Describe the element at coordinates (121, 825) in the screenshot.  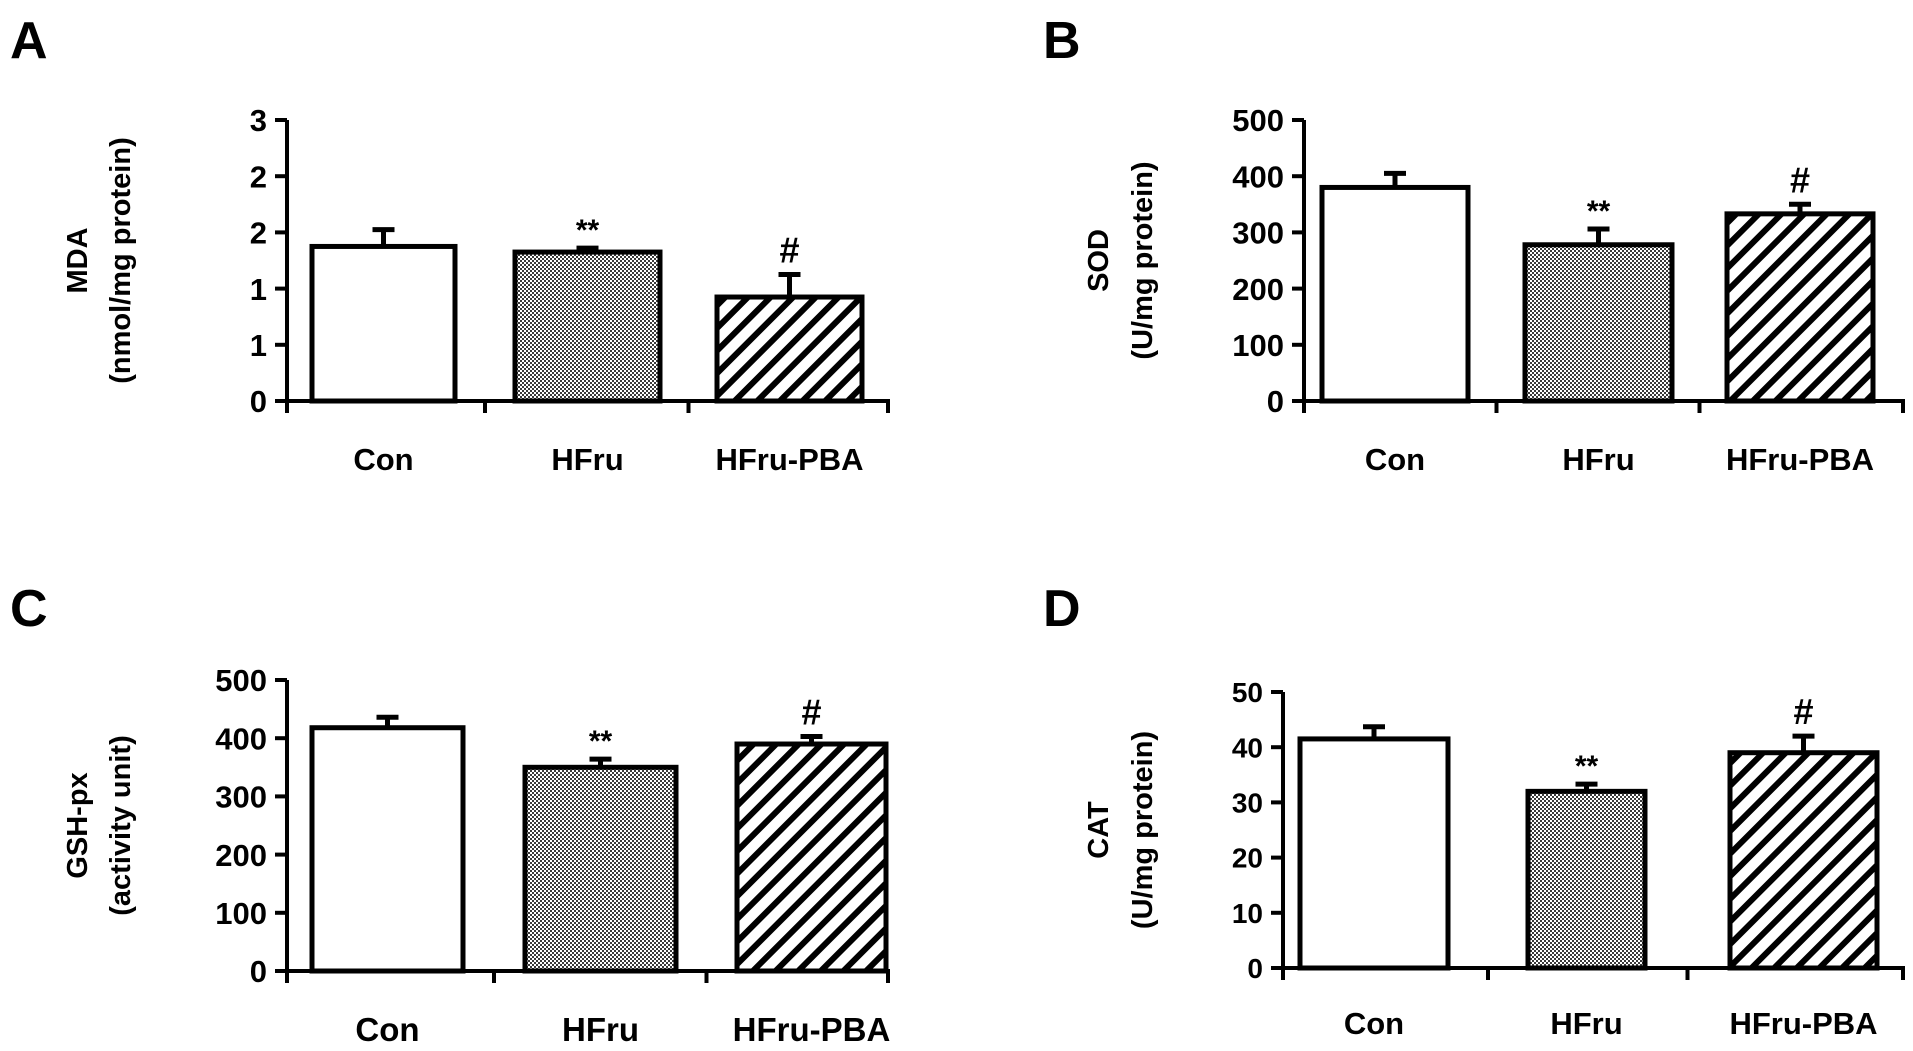
I see `y-axis-unit-label: (activity unit)` at that location.